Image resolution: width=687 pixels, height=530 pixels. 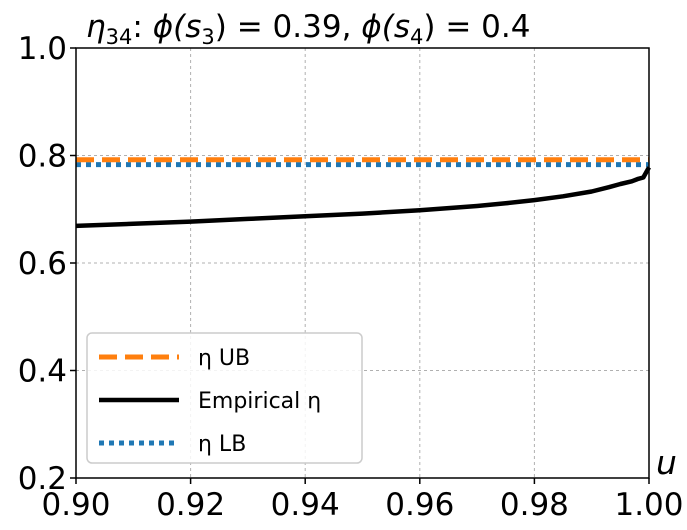 I want to click on chart-title: η34: ϕ(s3) = 0.39, ϕ(s4) = 0.4, so click(x=308, y=29).